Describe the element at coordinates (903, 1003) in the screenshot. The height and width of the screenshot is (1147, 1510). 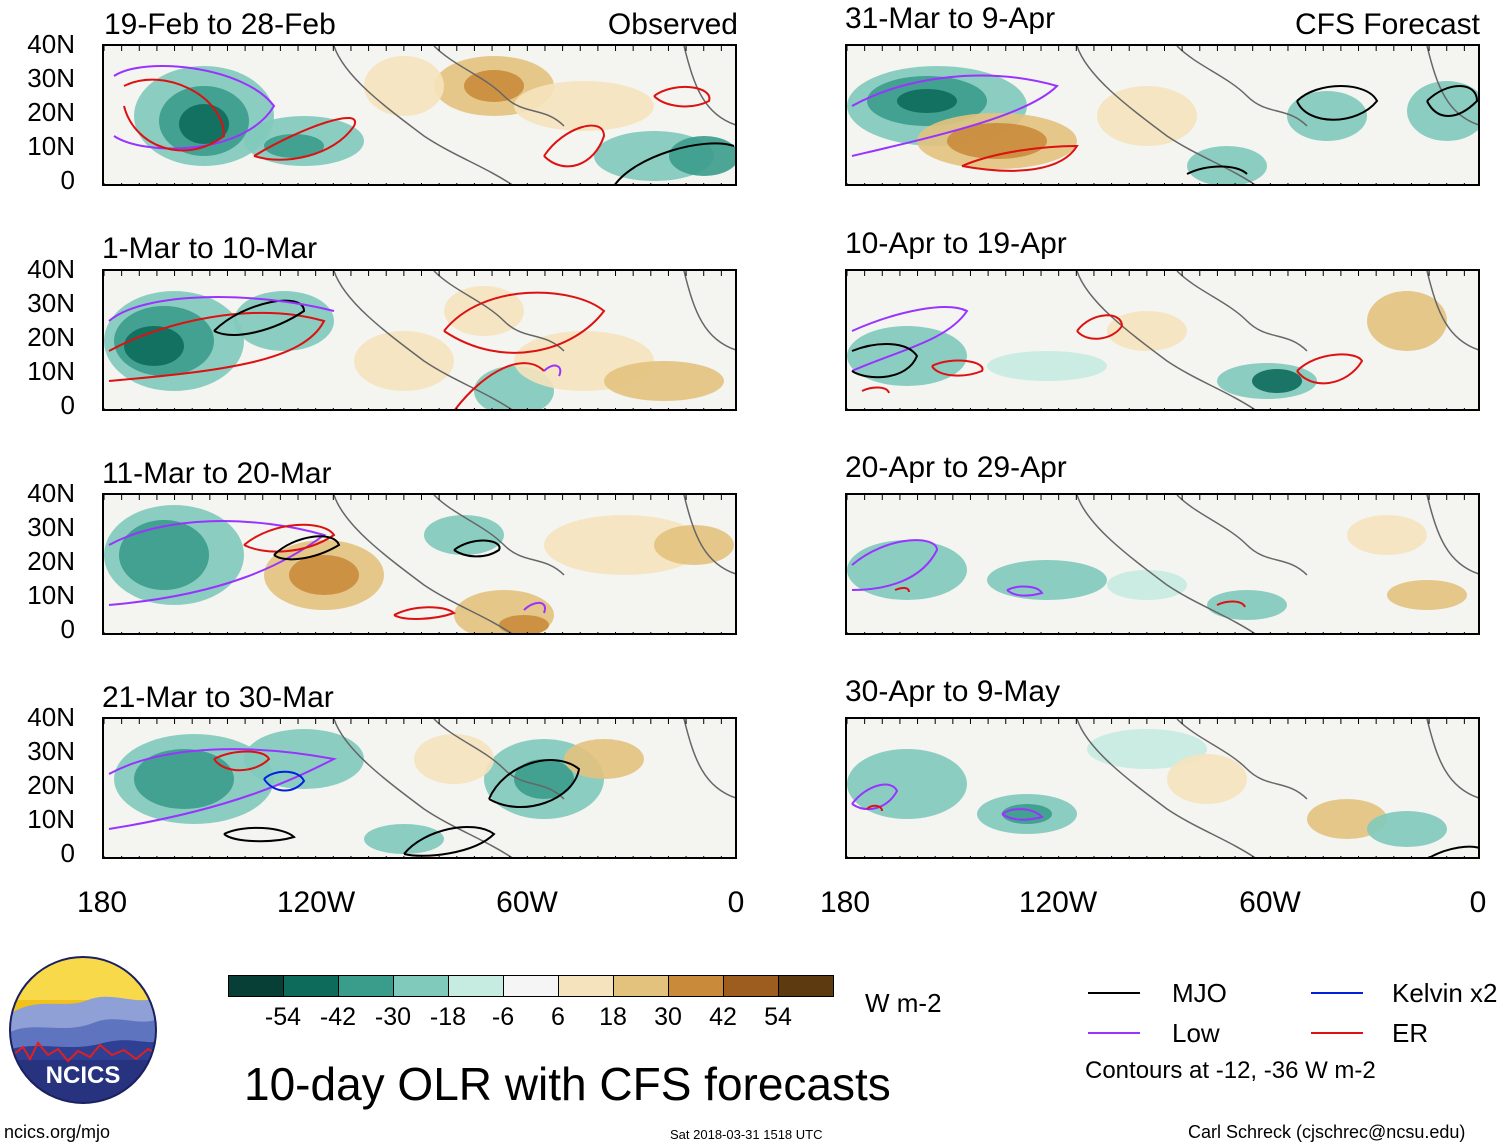
I see `colorbar-units: W m-2` at that location.